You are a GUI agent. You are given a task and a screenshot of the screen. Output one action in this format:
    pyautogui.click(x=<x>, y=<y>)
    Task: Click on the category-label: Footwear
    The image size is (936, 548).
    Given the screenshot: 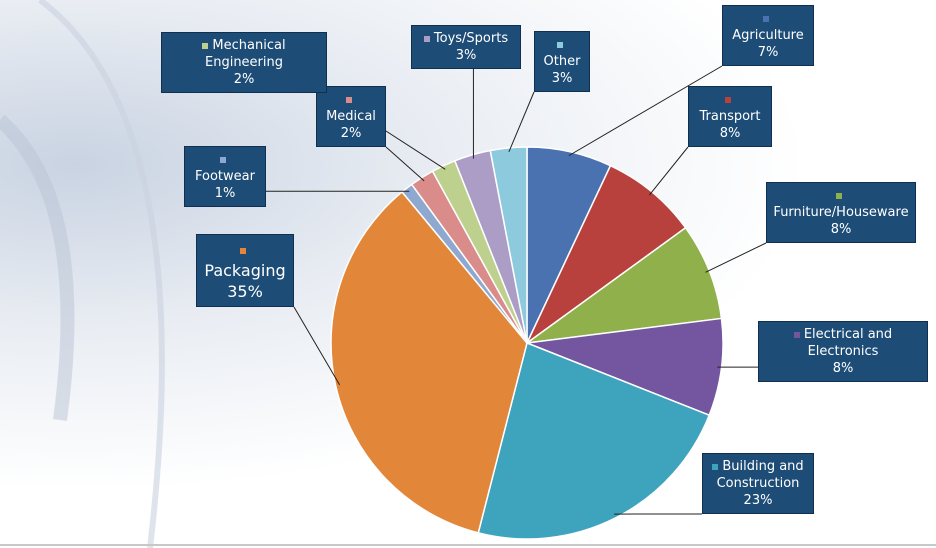 What is the action you would take?
    pyautogui.click(x=225, y=176)
    